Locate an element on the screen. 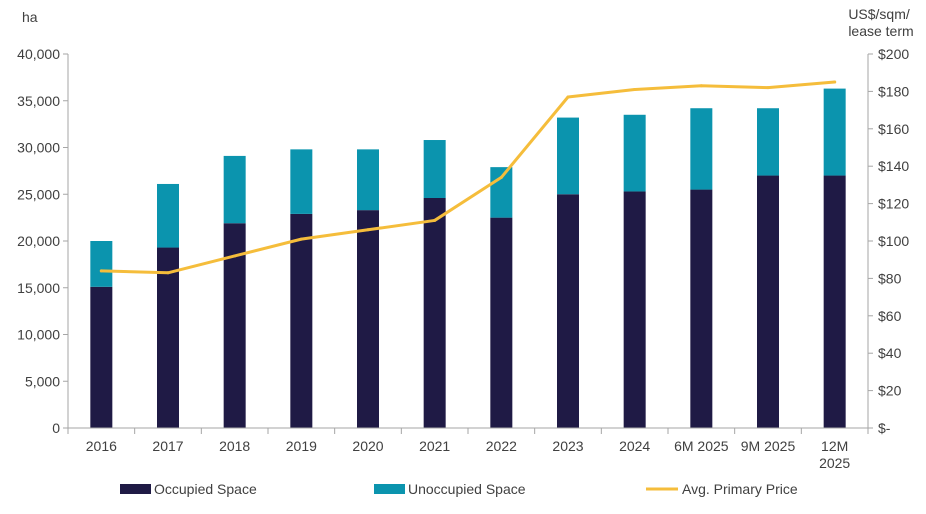 The height and width of the screenshot is (514, 926). legend-label-unoccupied: Unoccupied Space is located at coordinates (467, 489).